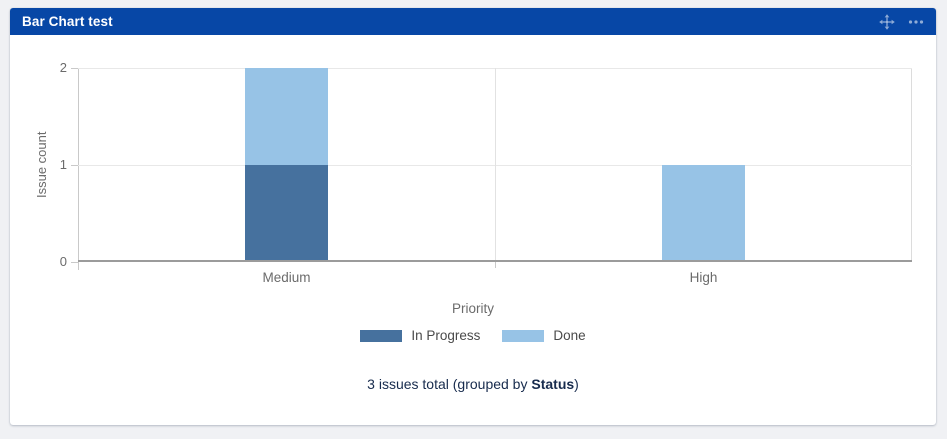 Image resolution: width=947 pixels, height=439 pixels. I want to click on legend-label: Done, so click(569, 335).